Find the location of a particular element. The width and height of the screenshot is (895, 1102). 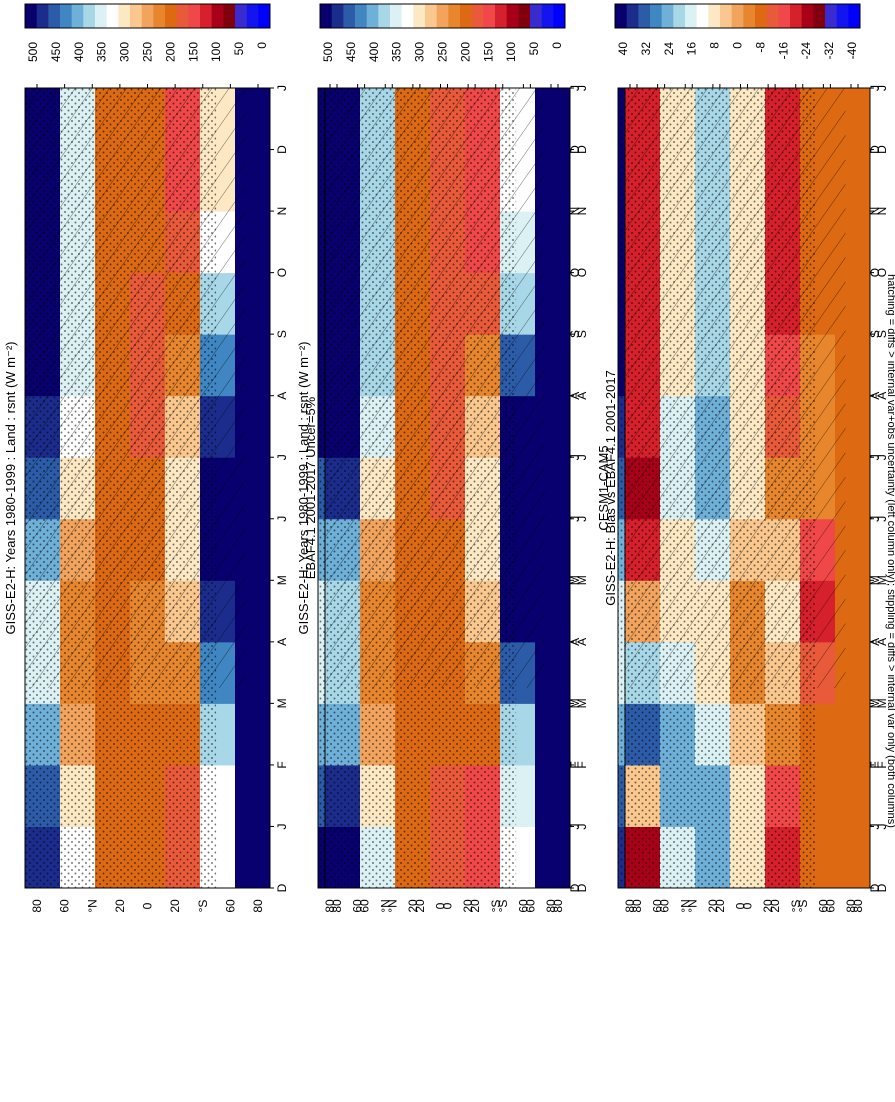

panel-title: CESM1-CAM5 is located at coordinates (603, 487).